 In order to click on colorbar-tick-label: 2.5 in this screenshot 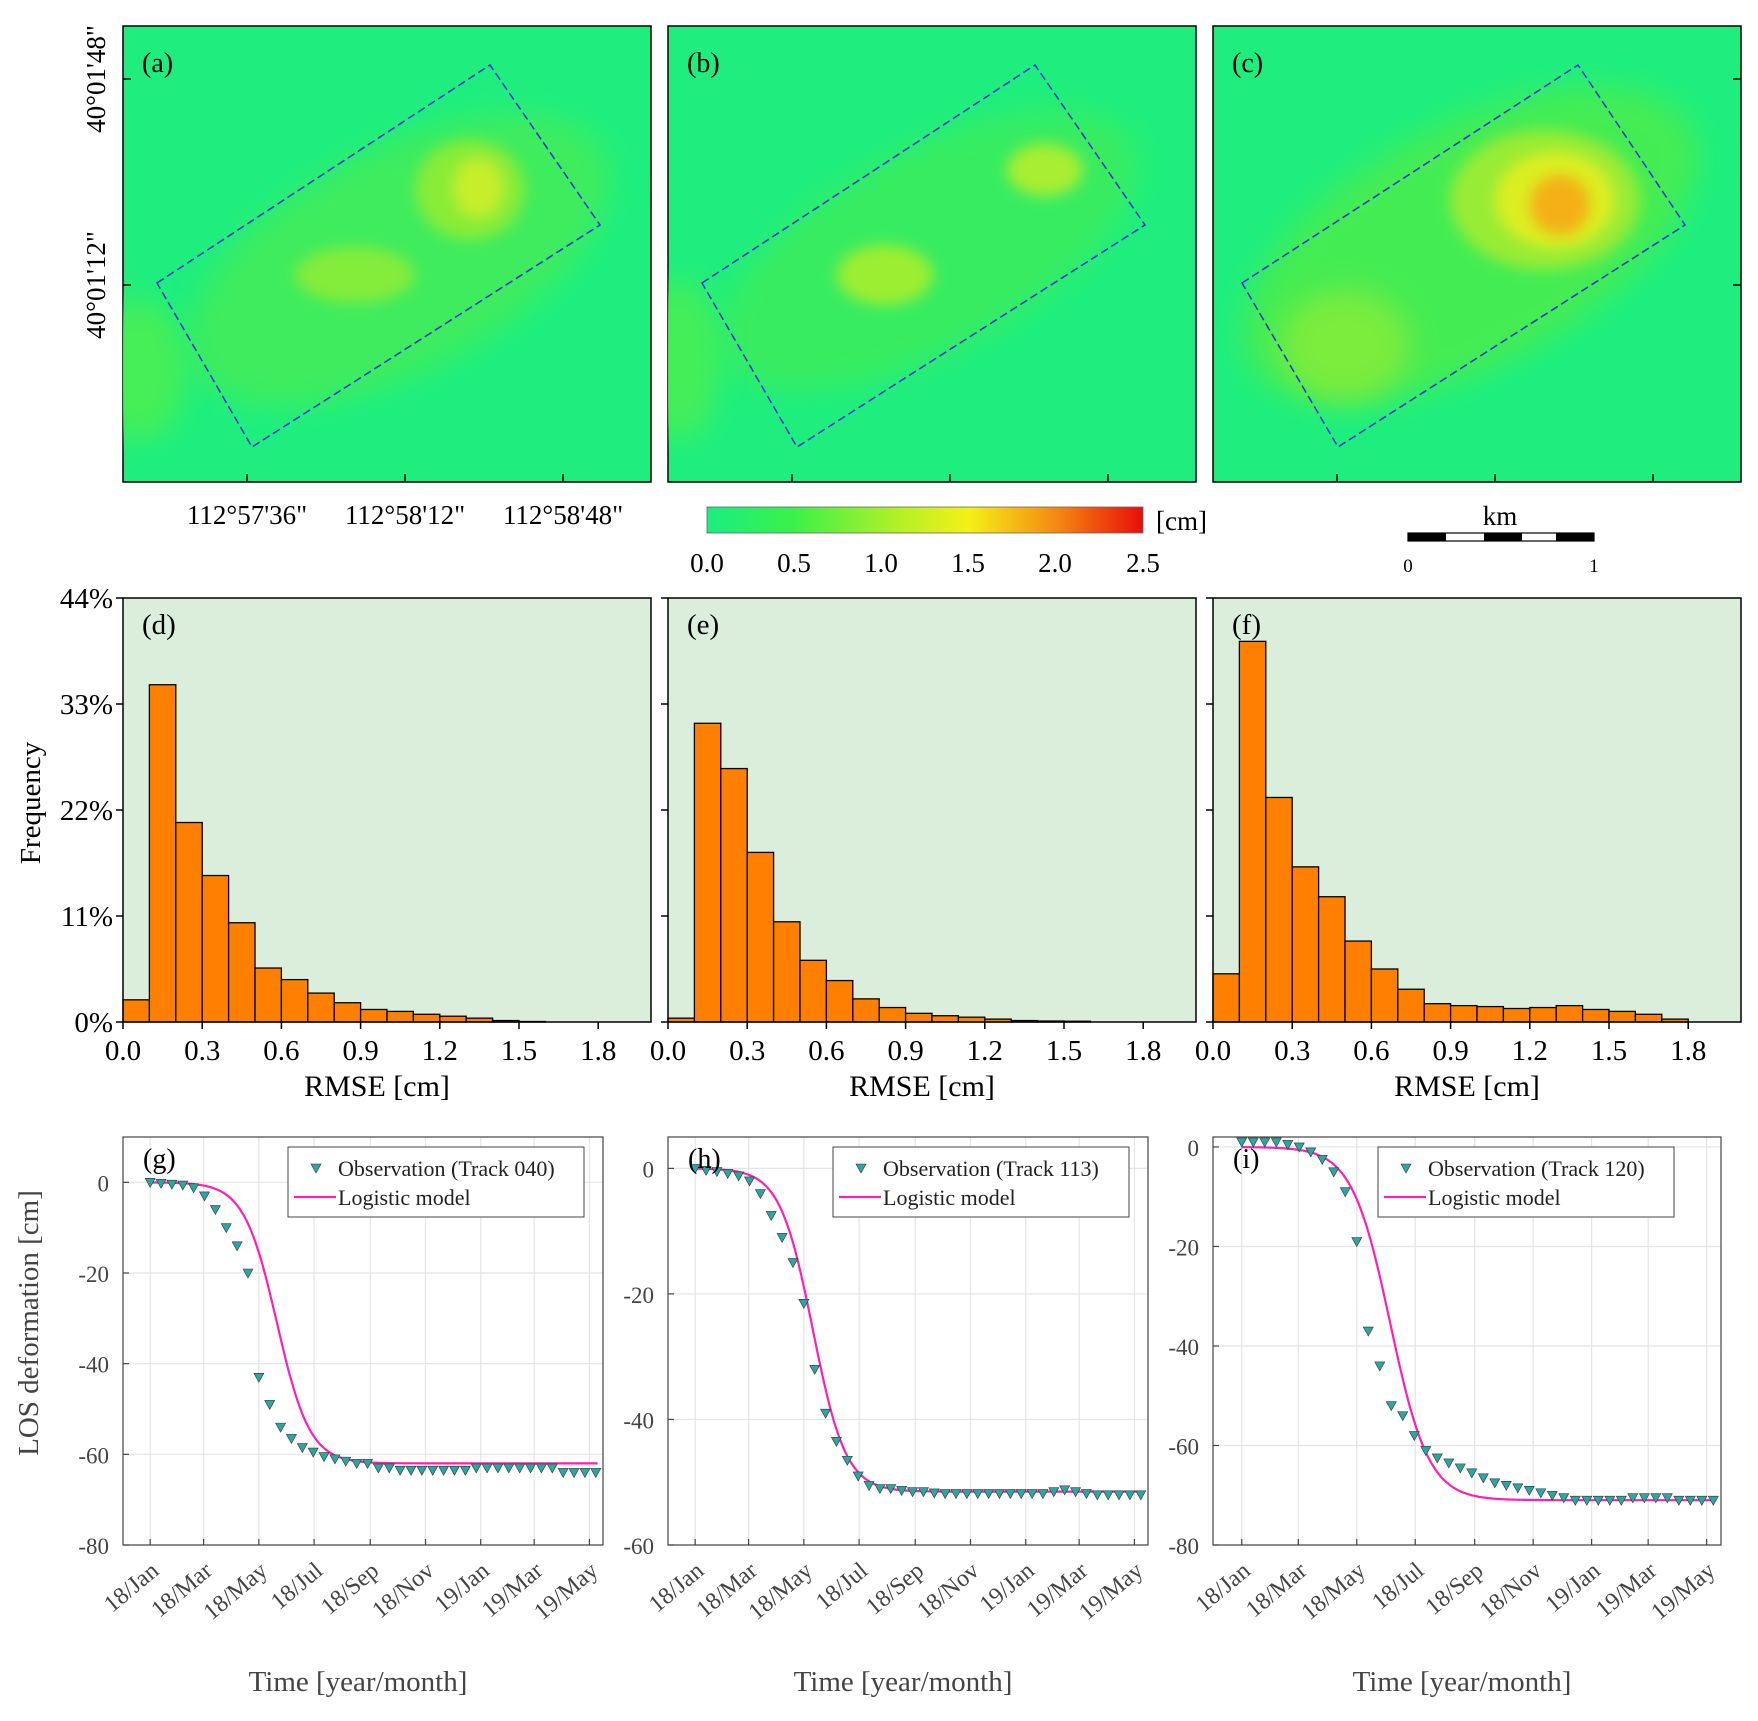, I will do `click(1143, 563)`.